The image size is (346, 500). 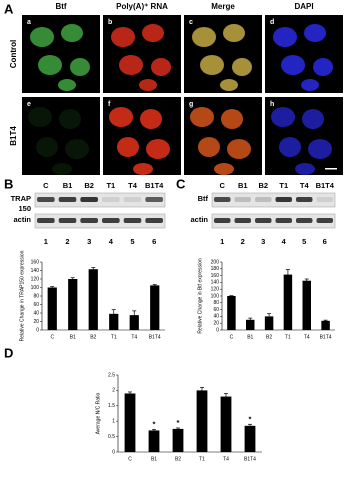 I want to click on lane-label: B1T4, so click(x=325, y=185).